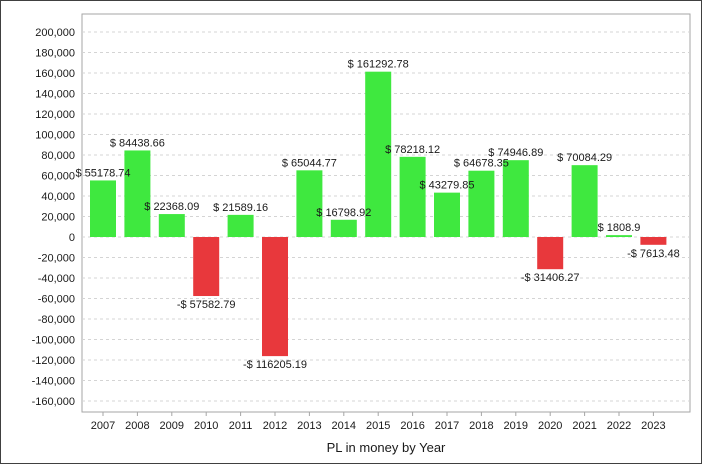 This screenshot has height=465, width=702. What do you see at coordinates (275, 365) in the screenshot?
I see `data-label-2012: -$ 116205.19` at bounding box center [275, 365].